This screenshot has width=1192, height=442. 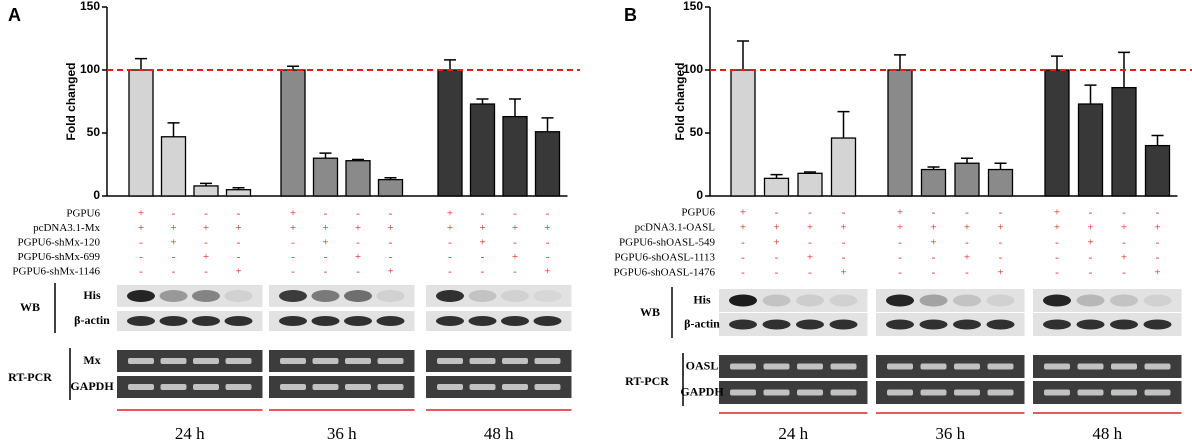 What do you see at coordinates (702, 365) in the screenshot?
I see `pcr-row-label: OASL` at bounding box center [702, 365].